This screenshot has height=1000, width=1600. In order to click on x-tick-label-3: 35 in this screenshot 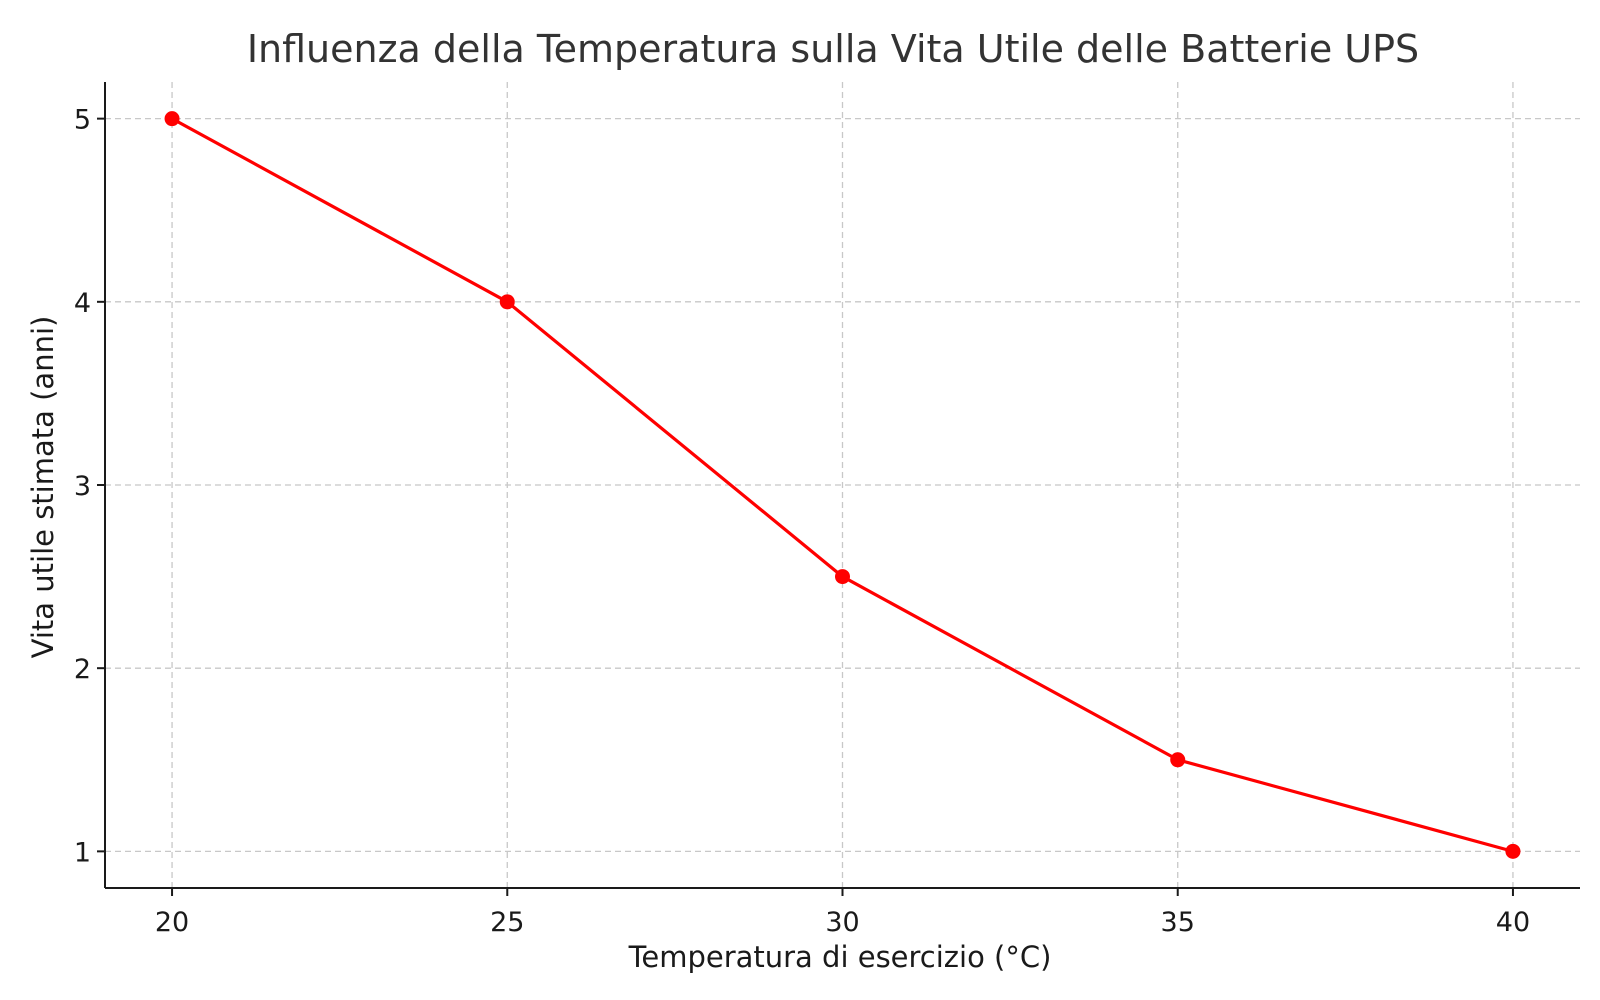, I will do `click(1178, 922)`.